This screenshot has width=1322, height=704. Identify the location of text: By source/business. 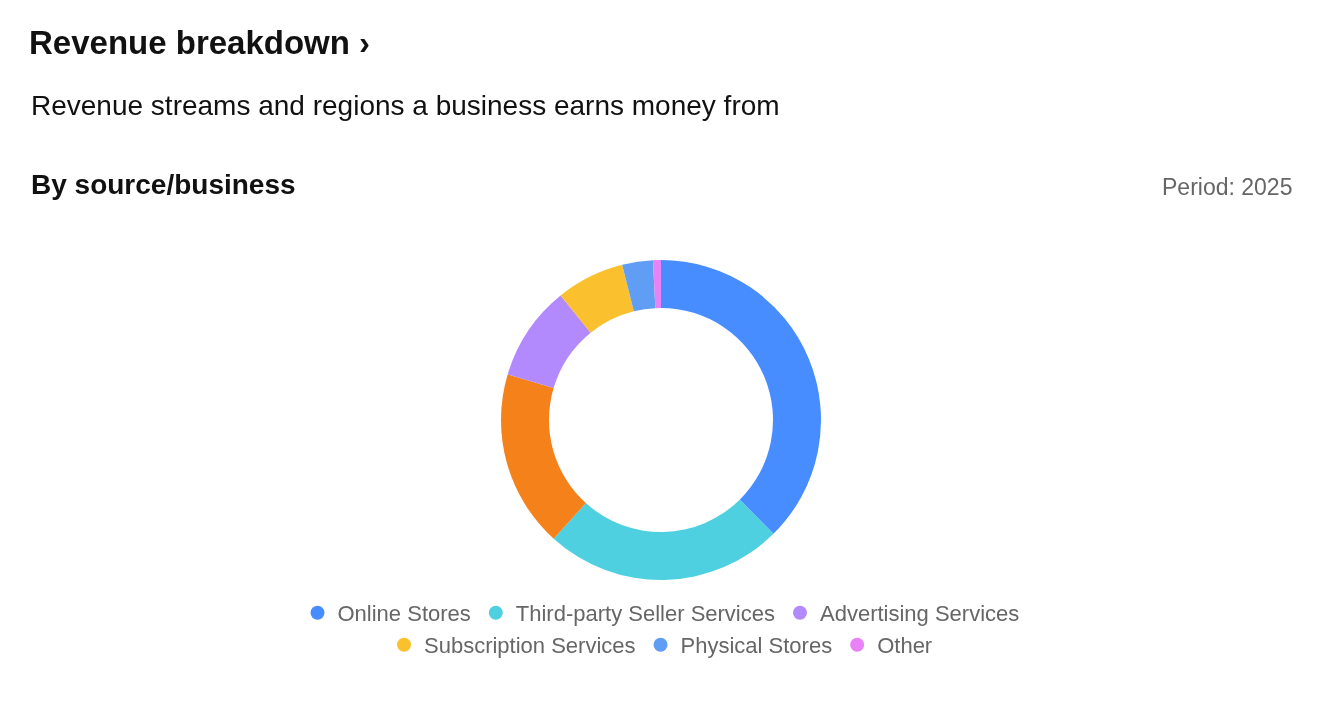
(163, 184).